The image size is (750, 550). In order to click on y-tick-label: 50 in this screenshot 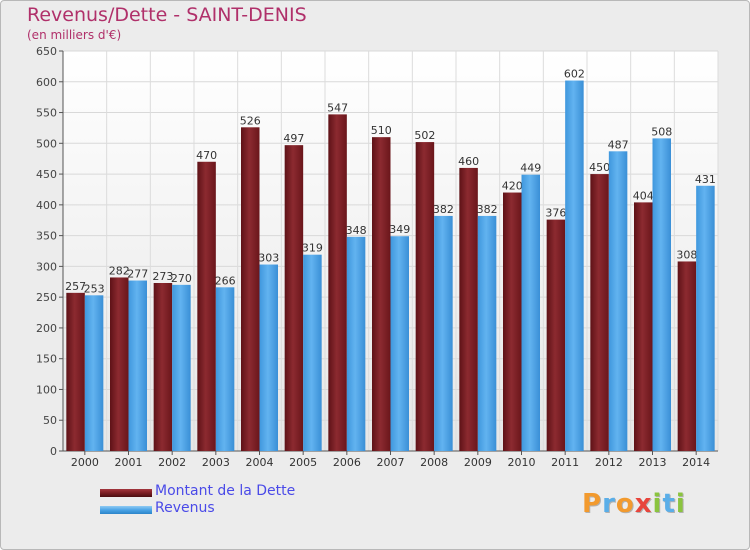, I will do `click(50, 420)`.